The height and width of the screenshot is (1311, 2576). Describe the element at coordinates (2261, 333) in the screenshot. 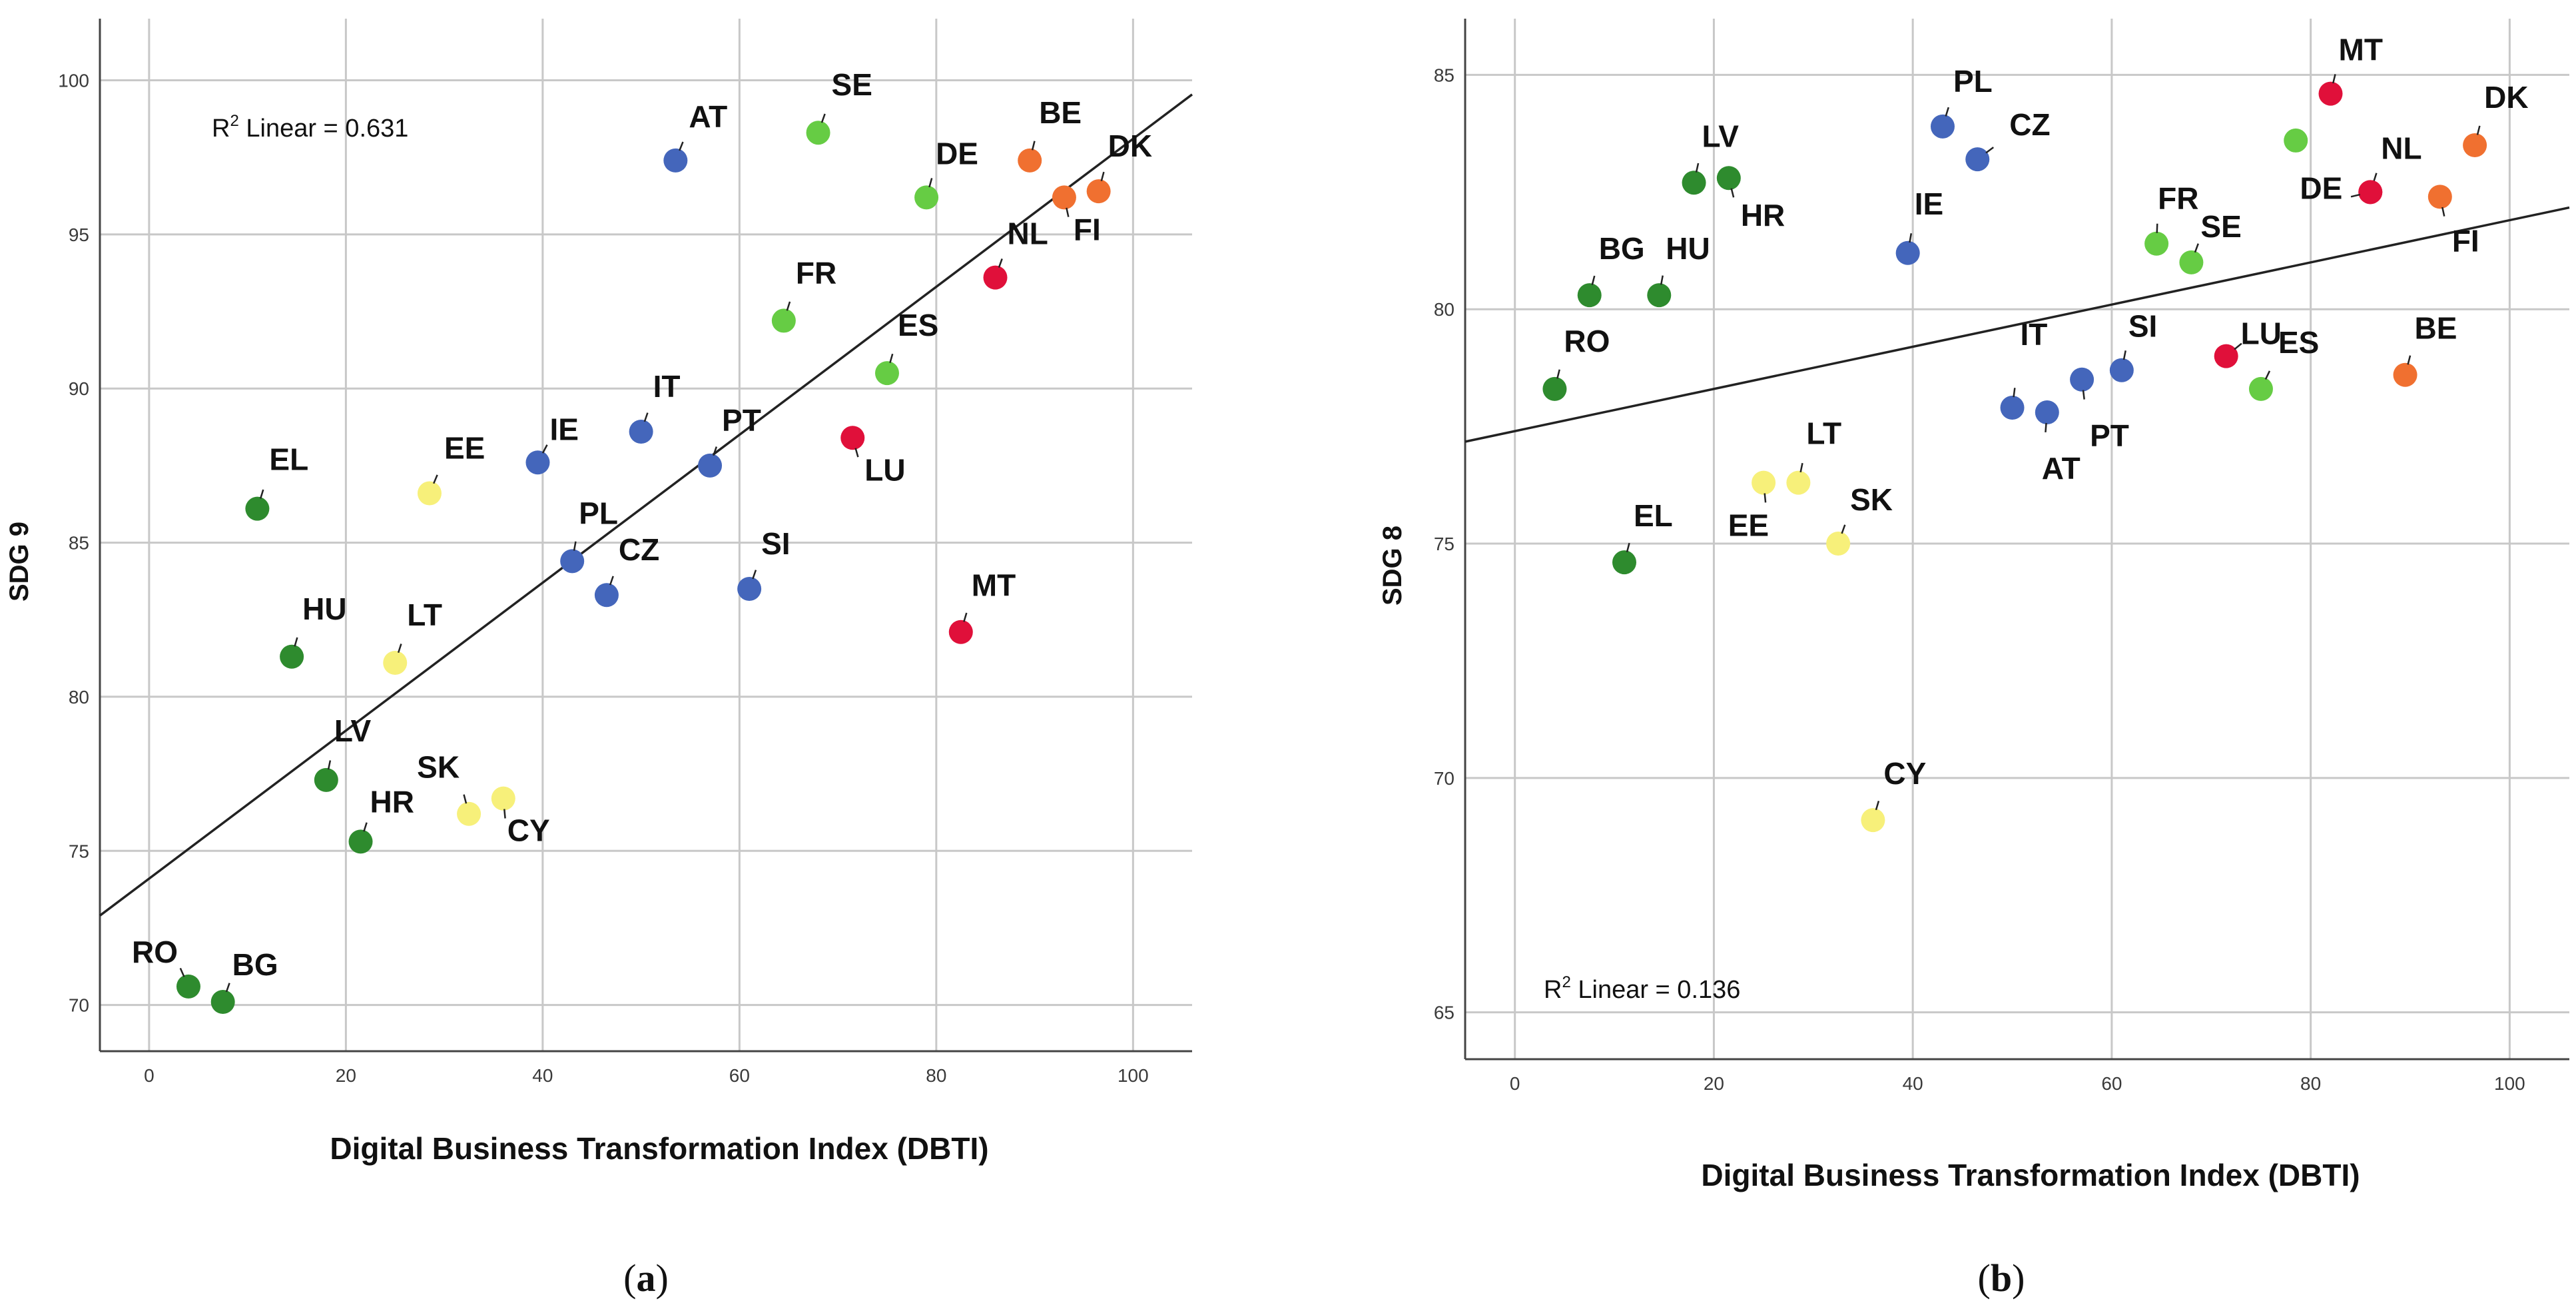

I see `point-label-lu: LU` at that location.